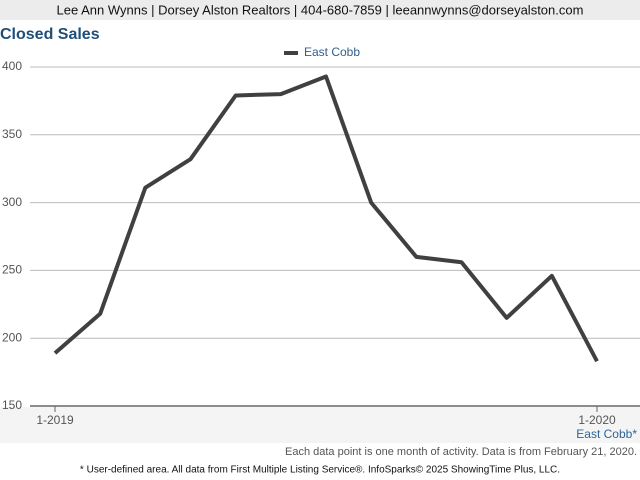 The height and width of the screenshot is (480, 640). Describe the element at coordinates (50, 34) in the screenshot. I see `chart-title: Closed Sales` at that location.